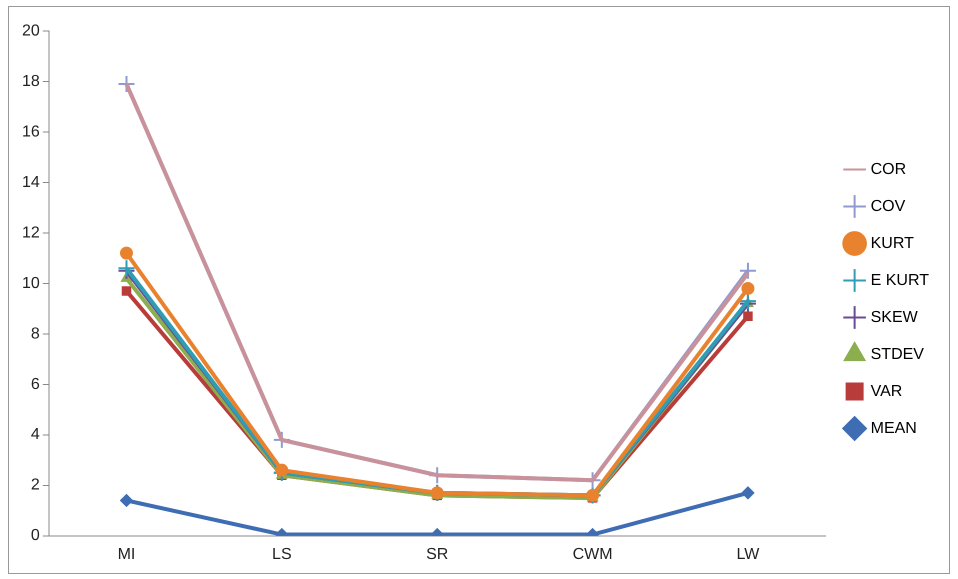 This screenshot has height=579, width=958. What do you see at coordinates (31, 31) in the screenshot?
I see `y-tick-label: 20` at bounding box center [31, 31].